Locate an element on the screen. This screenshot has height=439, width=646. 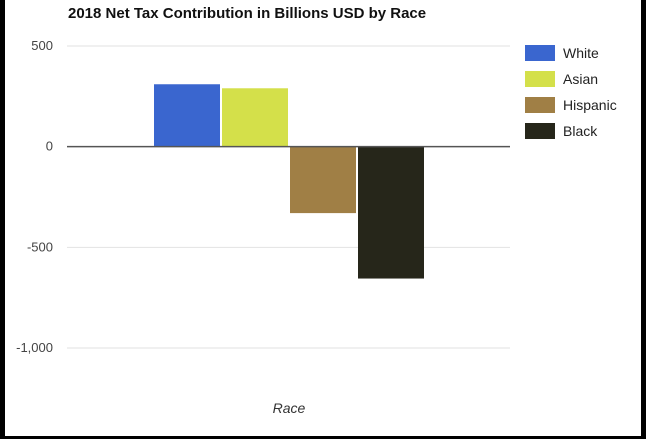
y-tick-label: 500 is located at coordinates (42, 45).